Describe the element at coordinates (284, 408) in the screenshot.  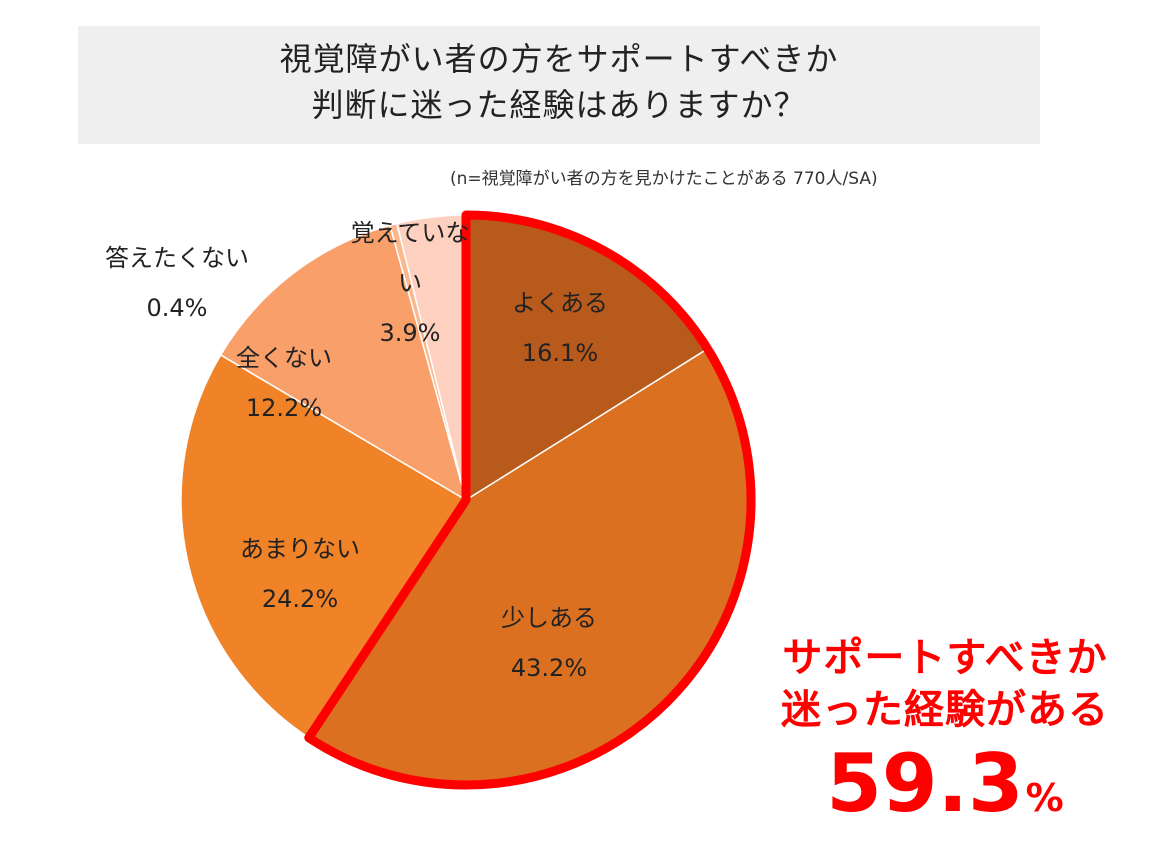
I see `slice-value: 12.2%` at that location.